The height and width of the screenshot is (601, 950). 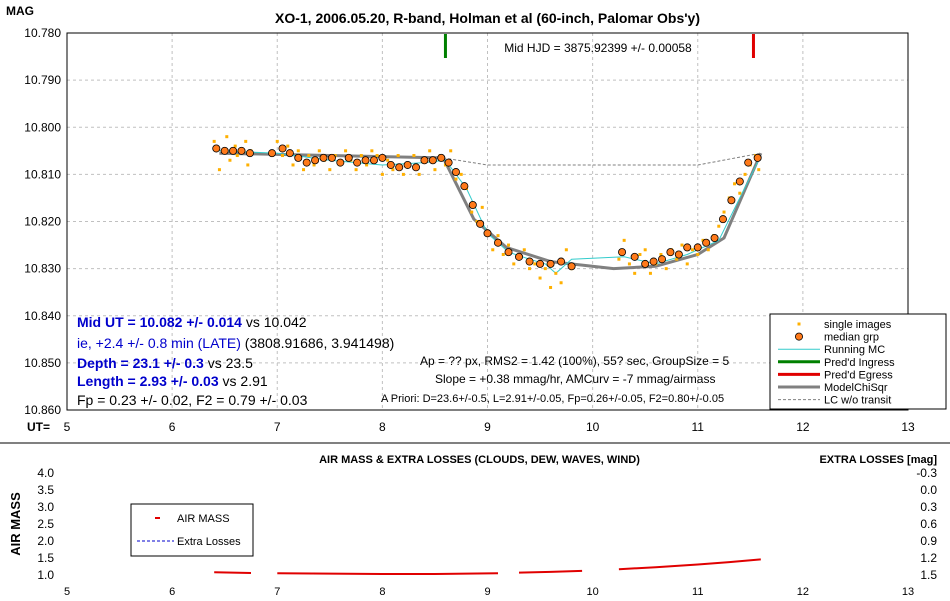 I want to click on airmass-legend-box, so click(x=192, y=530).